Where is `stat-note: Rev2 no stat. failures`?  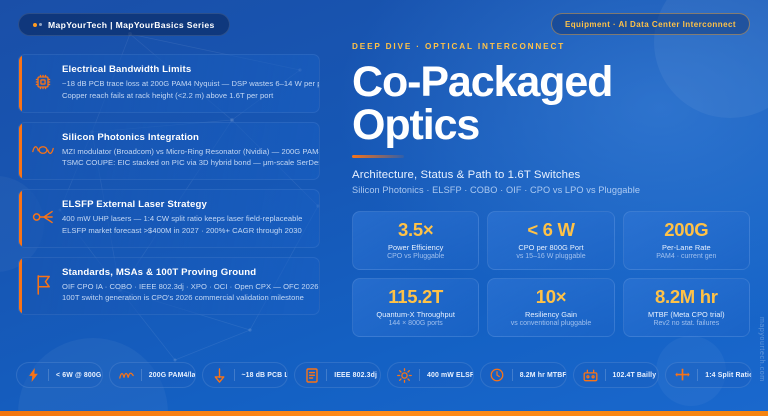 stat-note: Rev2 no stat. failures is located at coordinates (686, 323).